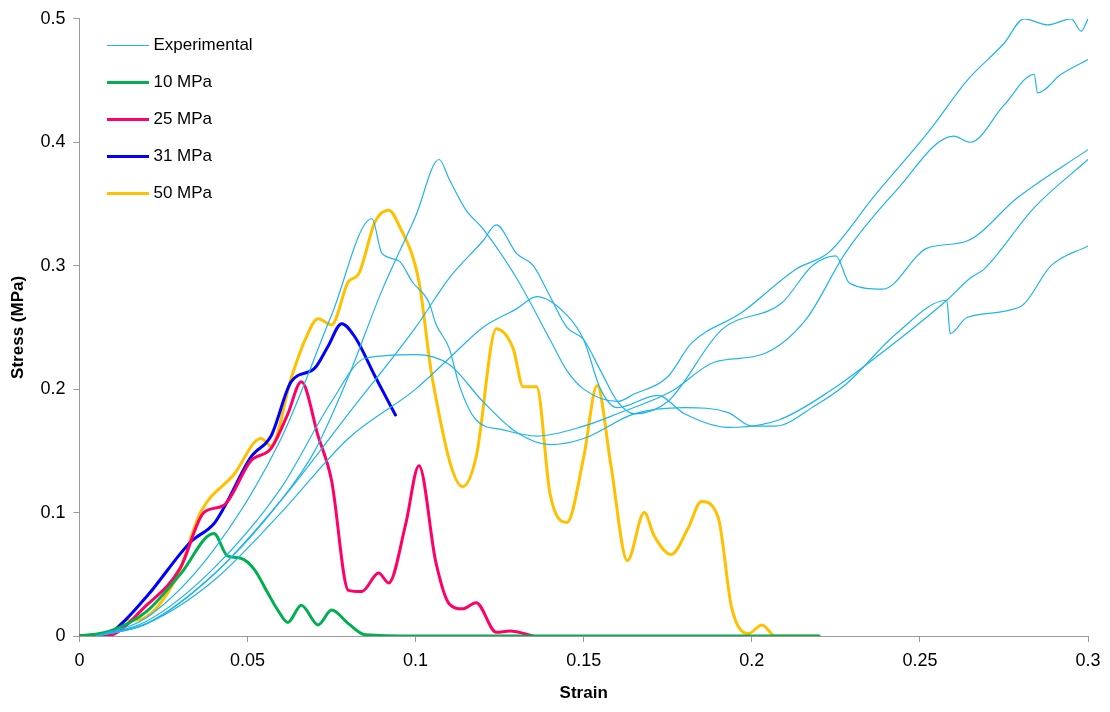  Describe the element at coordinates (53, 141) in the screenshot. I see `y-tick-label: 0.4` at that location.